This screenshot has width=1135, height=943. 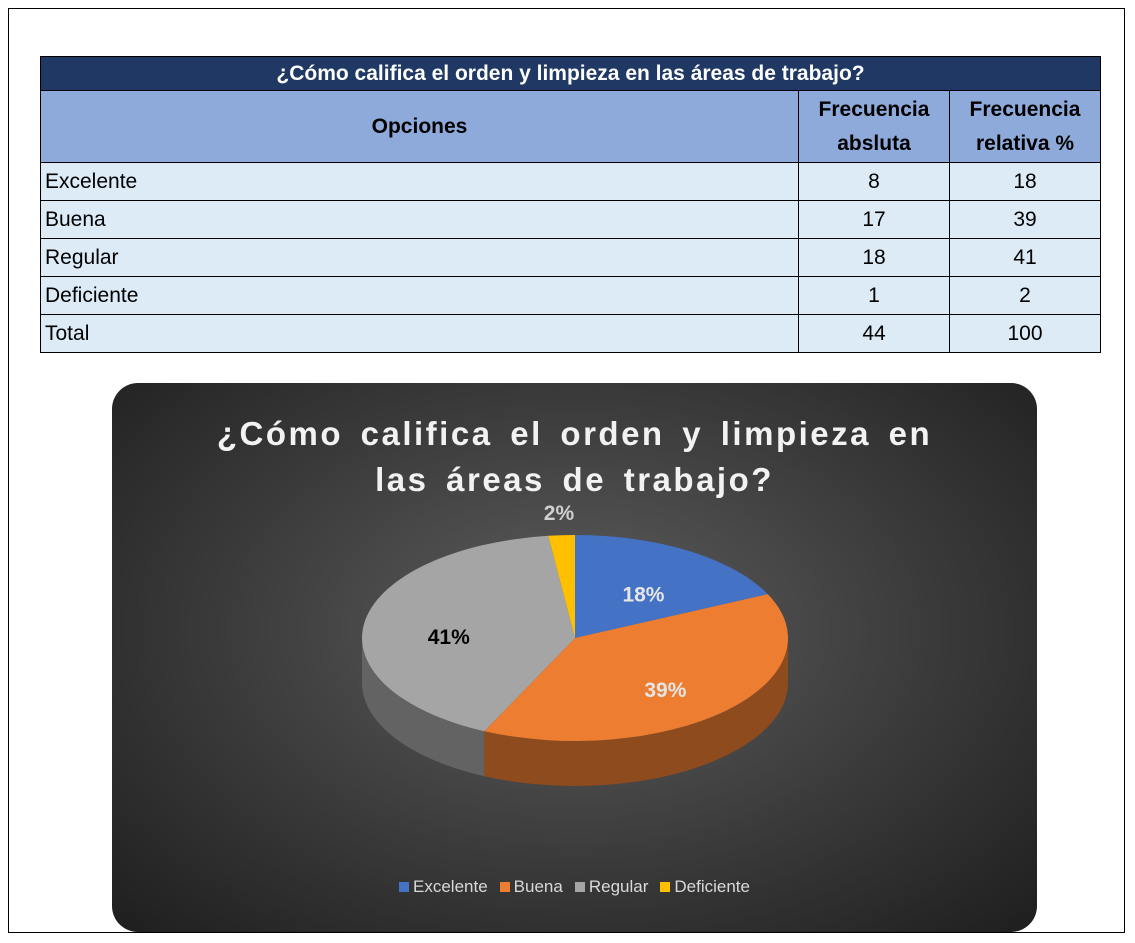 I want to click on data-label: 41%, so click(x=449, y=637).